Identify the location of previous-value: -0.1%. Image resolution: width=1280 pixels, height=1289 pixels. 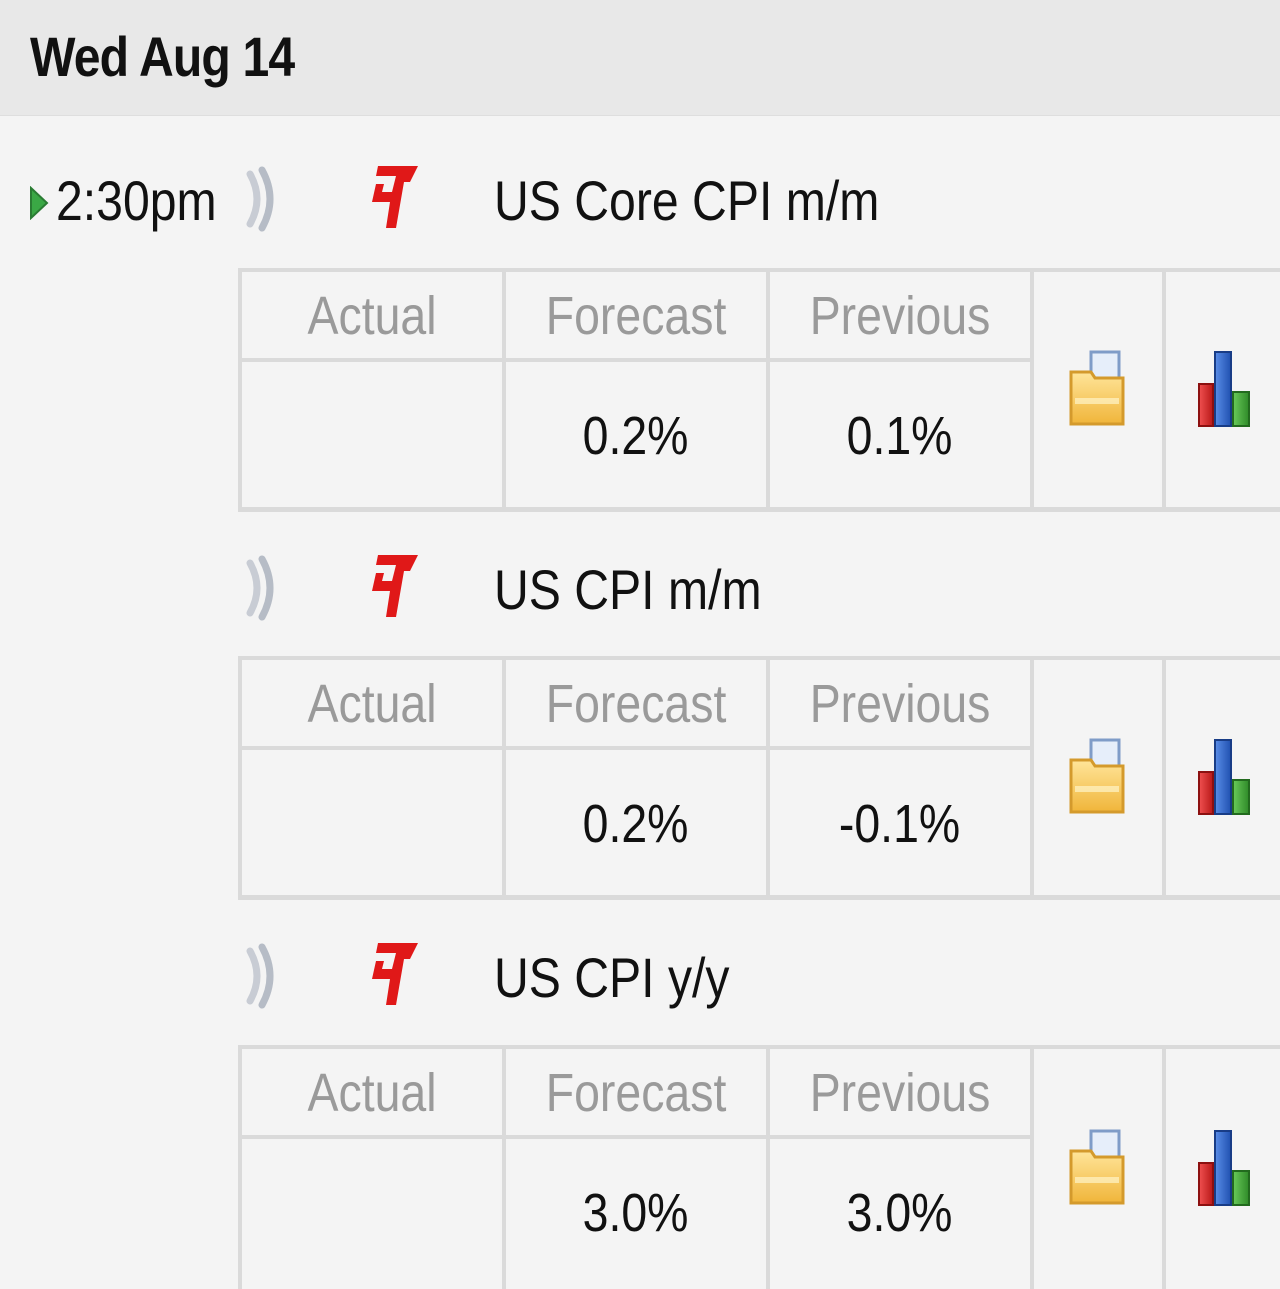
(900, 823).